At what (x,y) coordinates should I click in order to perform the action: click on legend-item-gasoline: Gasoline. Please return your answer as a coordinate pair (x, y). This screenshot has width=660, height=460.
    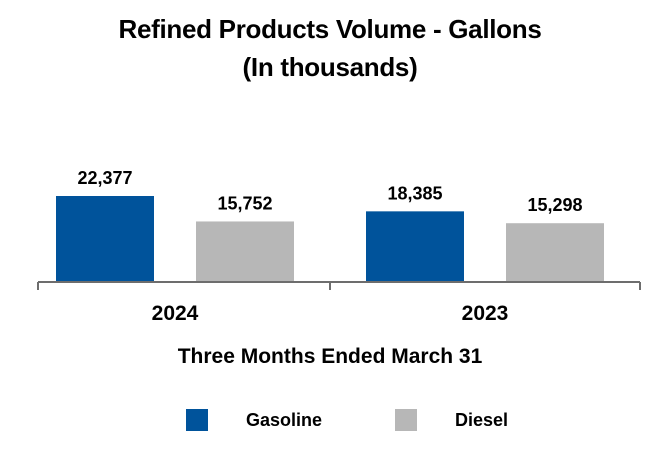
    Looking at the image, I should click on (254, 420).